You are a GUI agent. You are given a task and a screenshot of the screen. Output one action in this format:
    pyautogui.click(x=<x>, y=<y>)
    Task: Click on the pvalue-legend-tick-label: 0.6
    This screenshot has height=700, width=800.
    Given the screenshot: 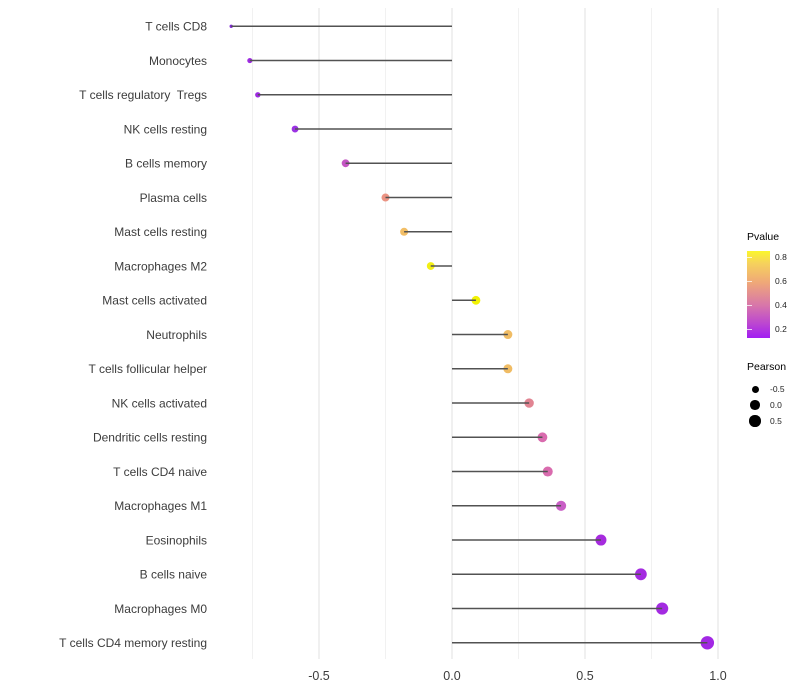 What is the action you would take?
    pyautogui.click(x=781, y=281)
    